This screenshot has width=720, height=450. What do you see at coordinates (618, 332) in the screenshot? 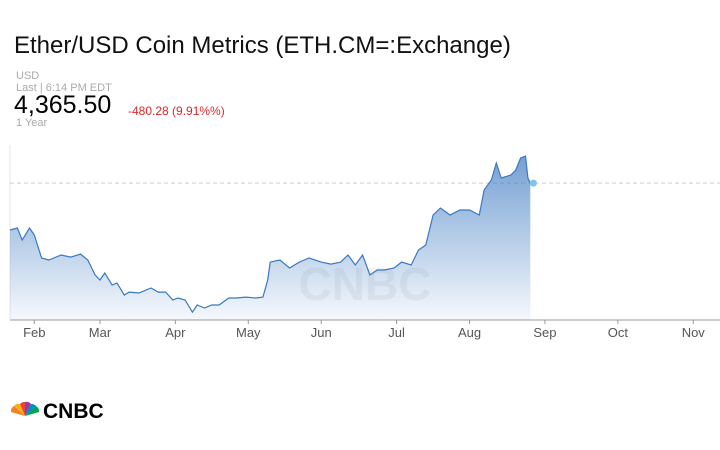
I see `x-tick-label: Oct` at bounding box center [618, 332].